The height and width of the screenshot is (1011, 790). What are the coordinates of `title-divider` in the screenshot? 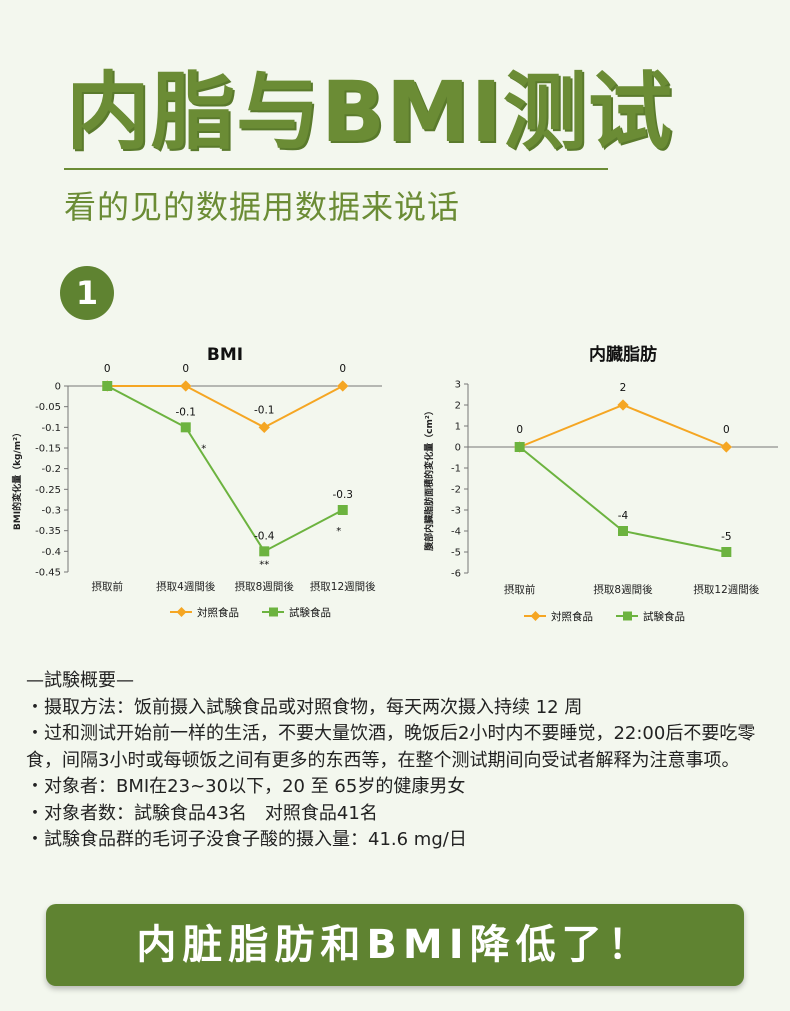 It's located at (336, 169).